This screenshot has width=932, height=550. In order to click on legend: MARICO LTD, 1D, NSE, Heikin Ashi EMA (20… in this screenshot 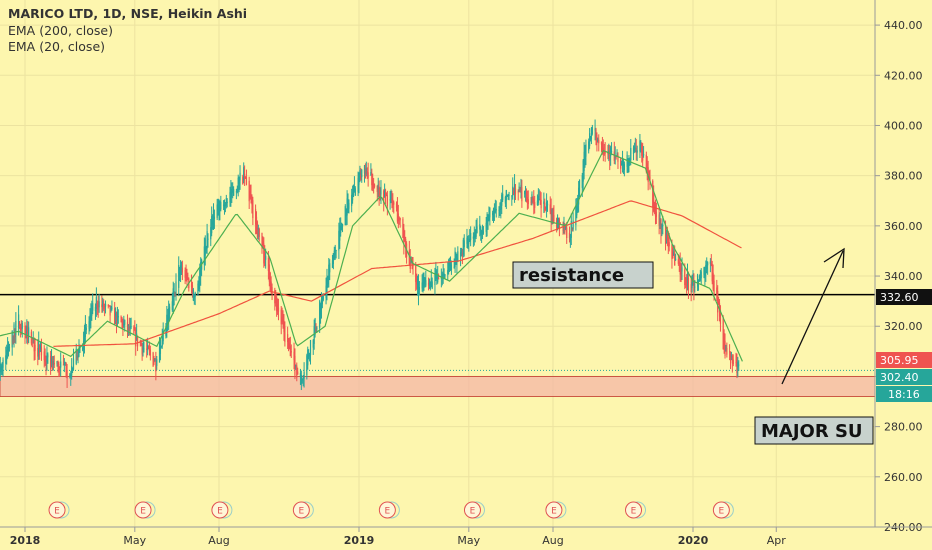, I will do `click(127, 30)`.